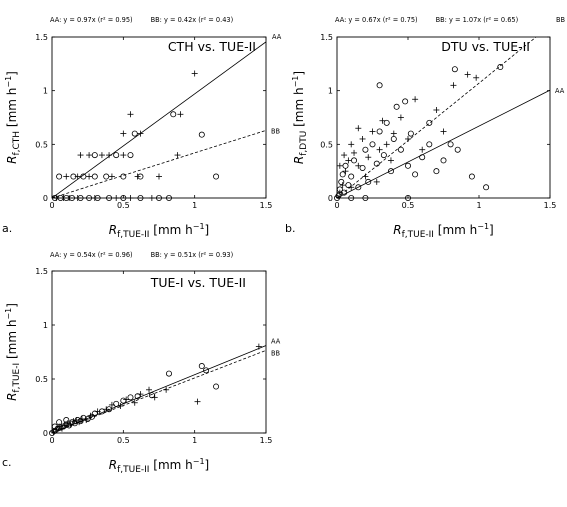 The width and height of the screenshot is (567, 507). What do you see at coordinates (212, 46) in the screenshot?
I see `plot-title: CTH vs. TUE-II` at bounding box center [212, 46].